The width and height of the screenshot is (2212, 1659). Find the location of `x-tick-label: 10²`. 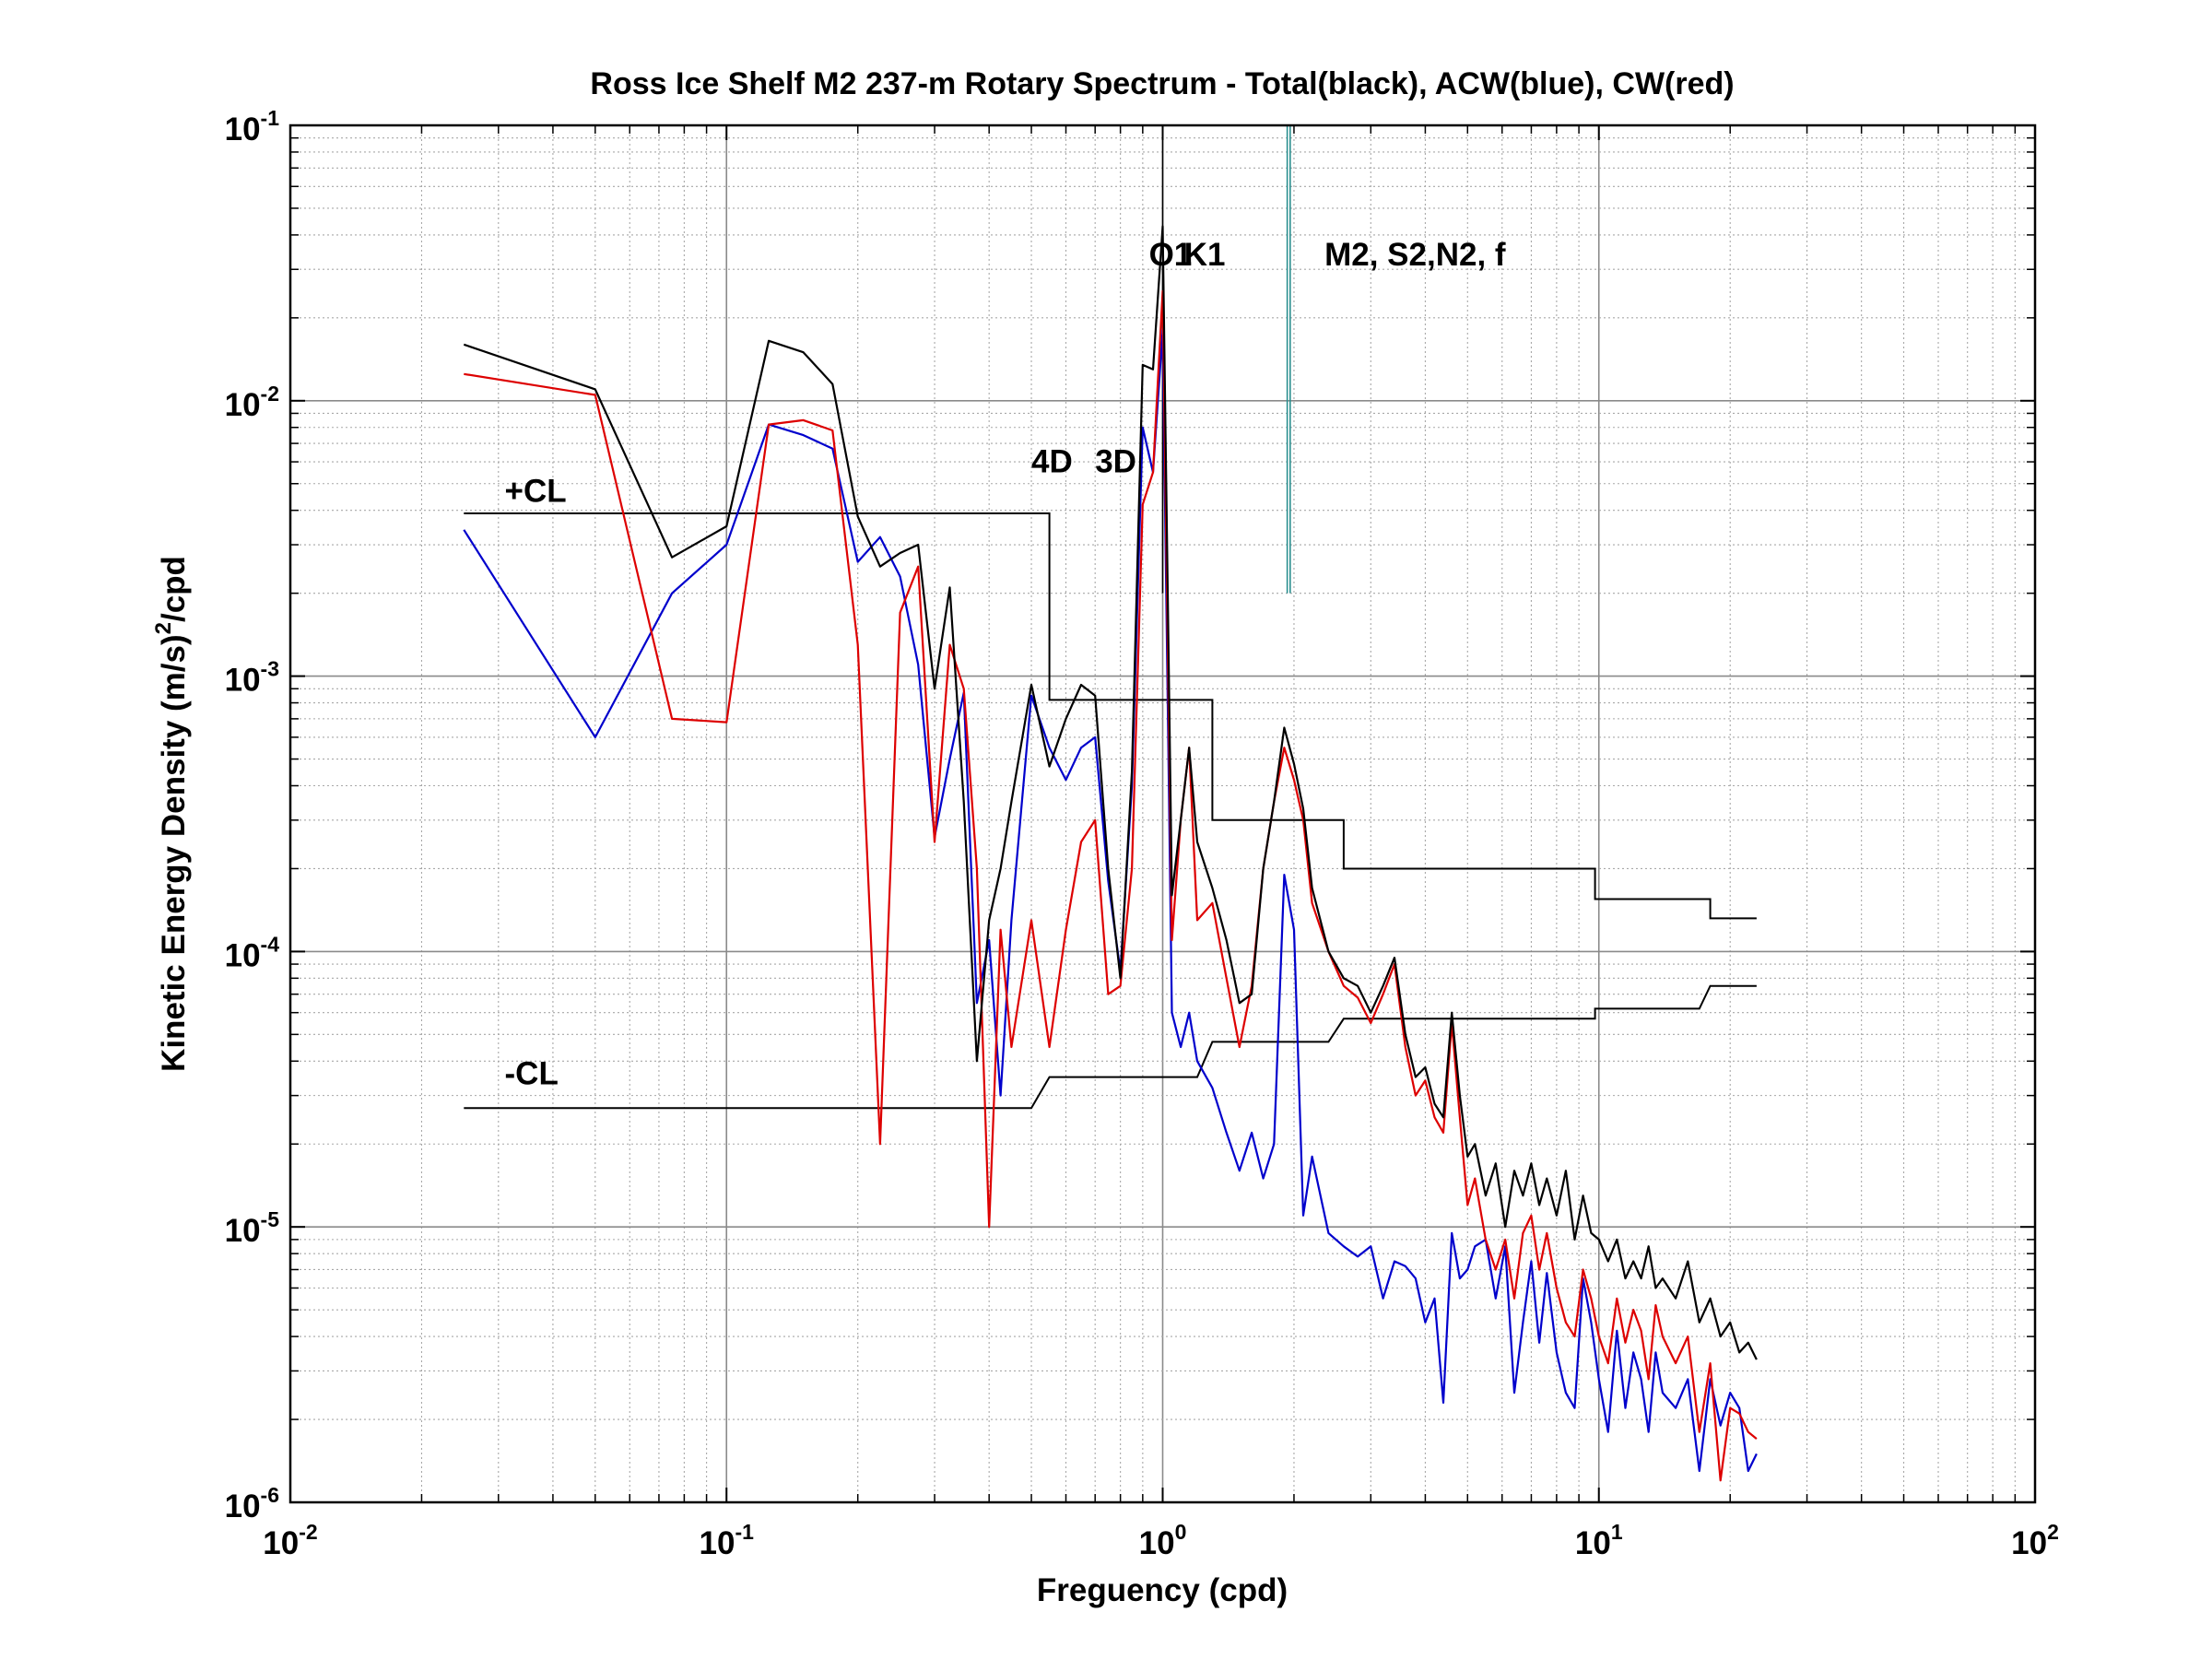

x-tick-label: 10² is located at coordinates (2035, 1540).